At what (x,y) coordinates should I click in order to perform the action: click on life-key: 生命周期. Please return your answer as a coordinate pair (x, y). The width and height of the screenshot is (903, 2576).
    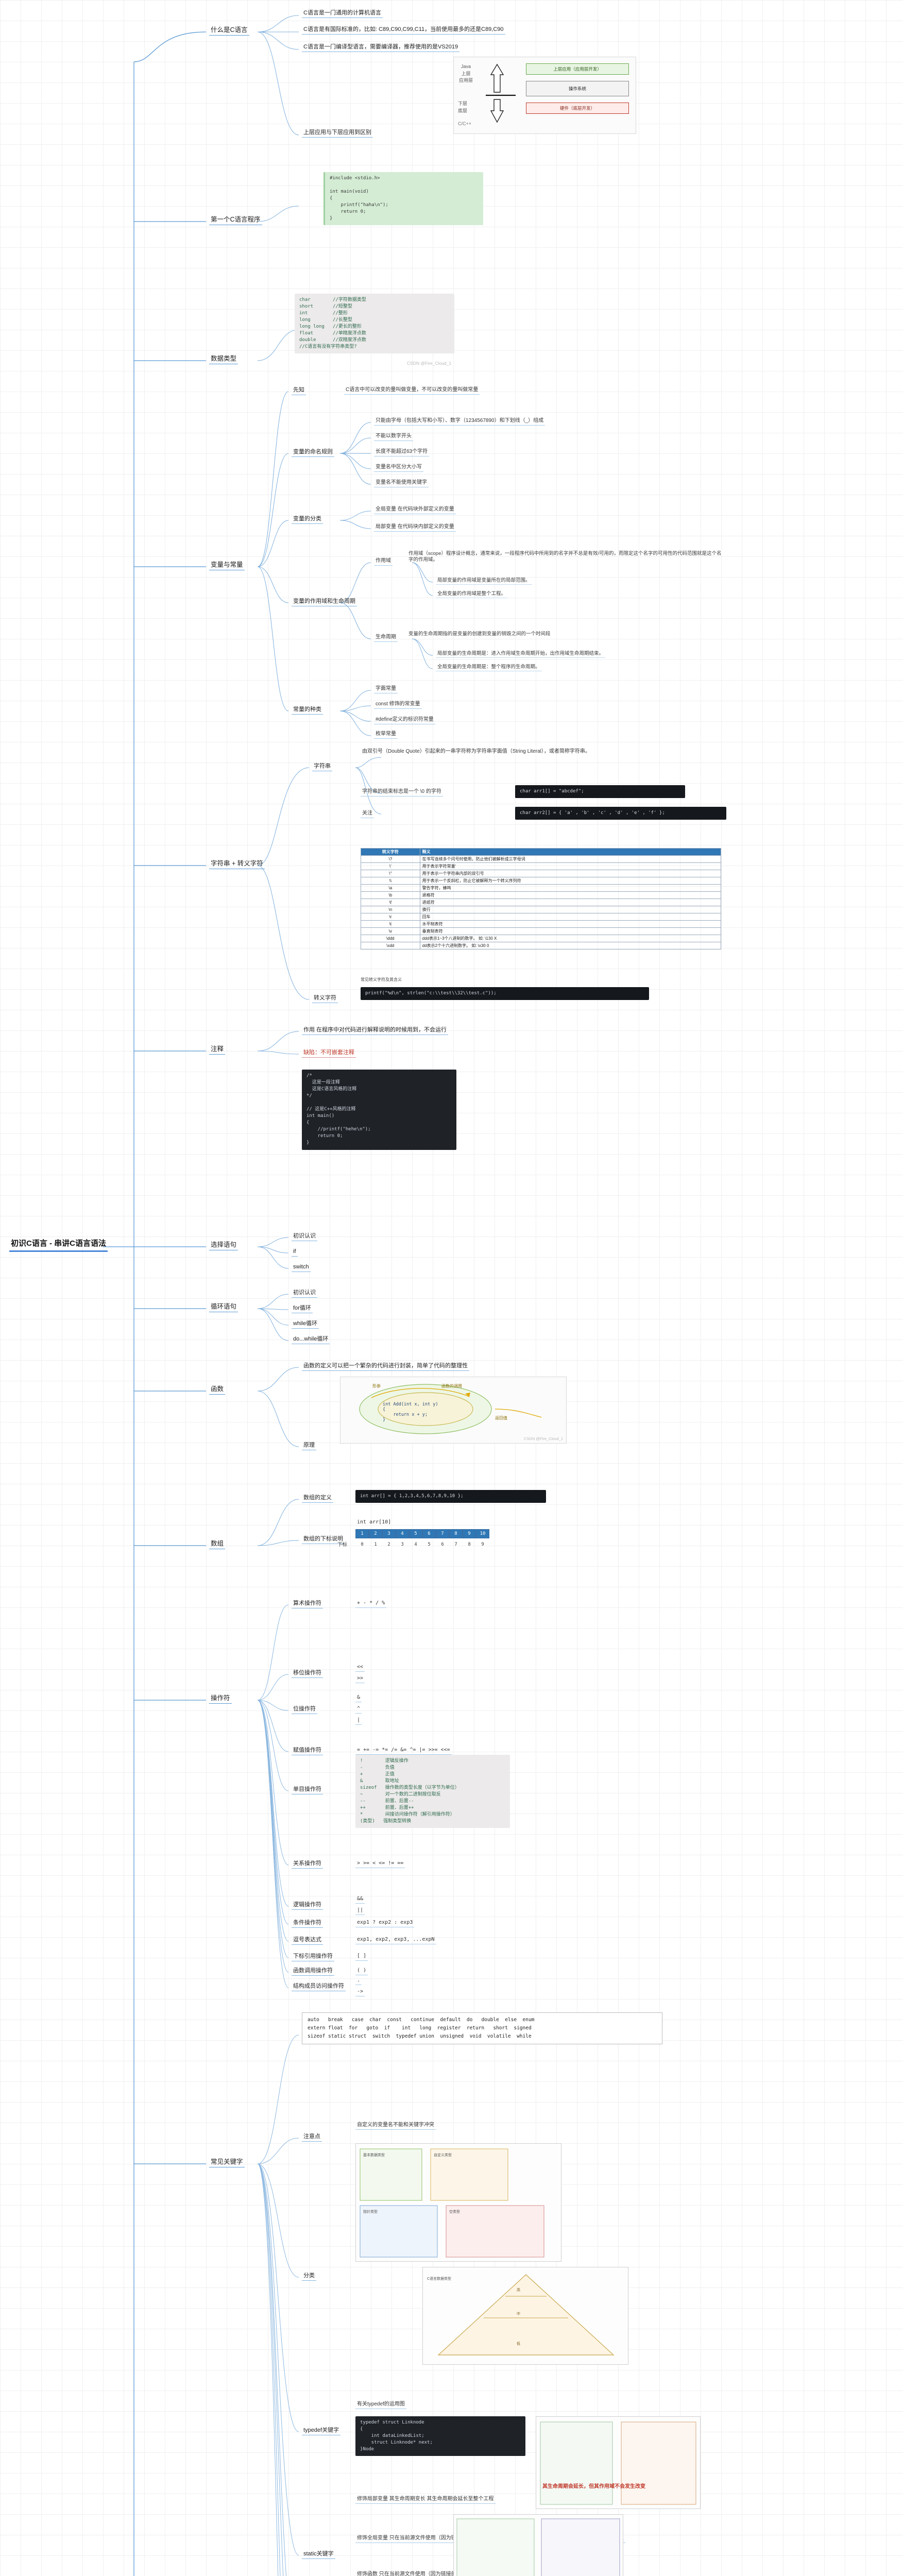
    Looking at the image, I should click on (386, 638).